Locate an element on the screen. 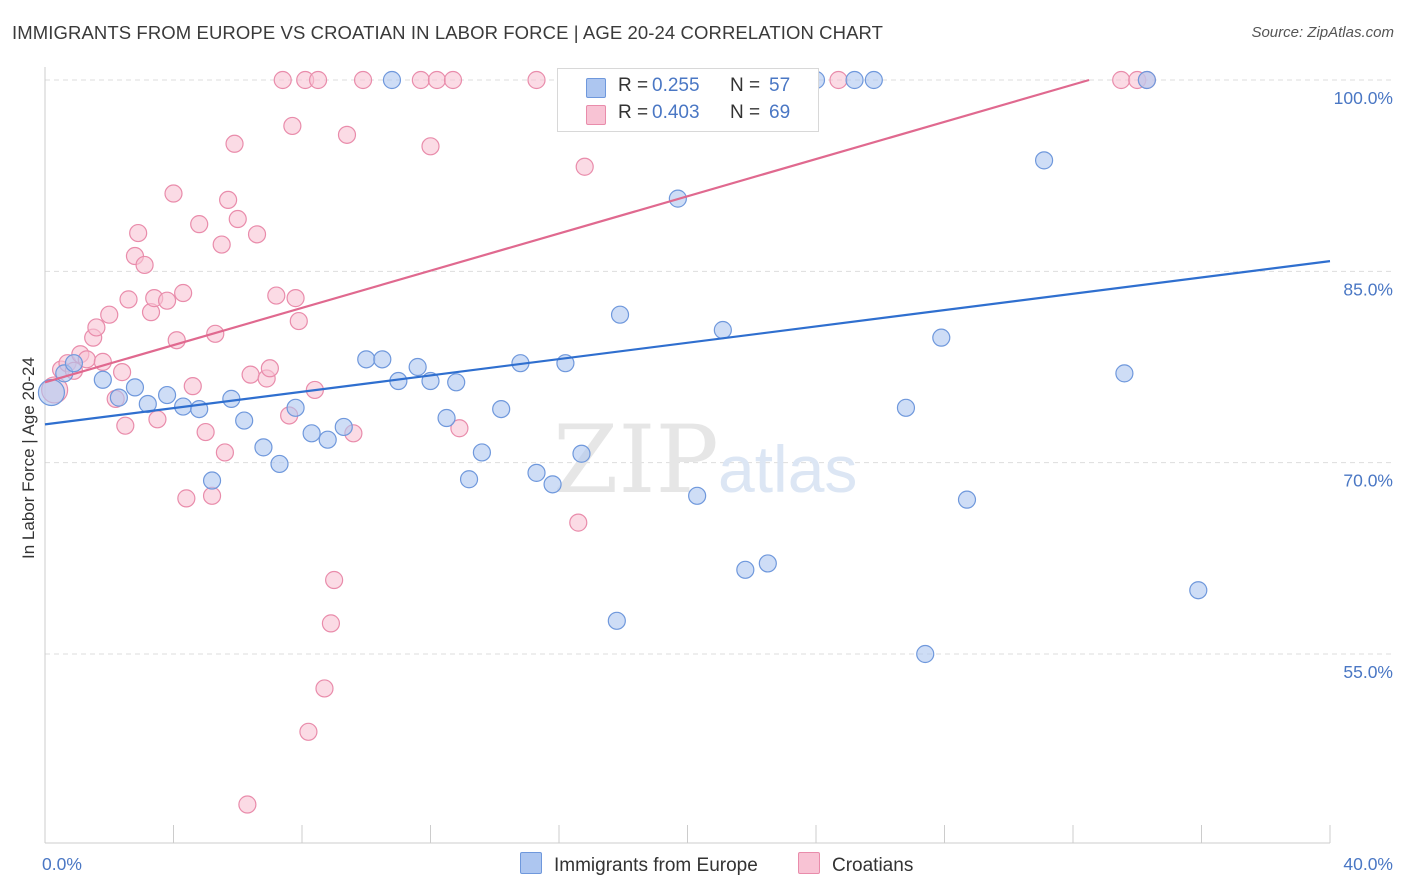 The width and height of the screenshot is (1406, 892). legend-item-croatians: Croatians is located at coordinates (855, 864).